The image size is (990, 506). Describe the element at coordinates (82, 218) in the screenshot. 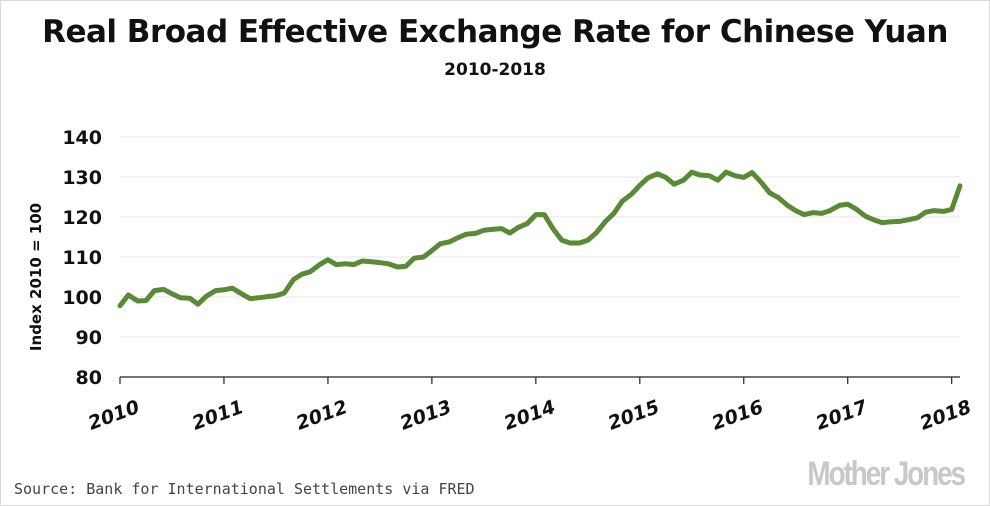

I see `y-tick-label: 120` at that location.